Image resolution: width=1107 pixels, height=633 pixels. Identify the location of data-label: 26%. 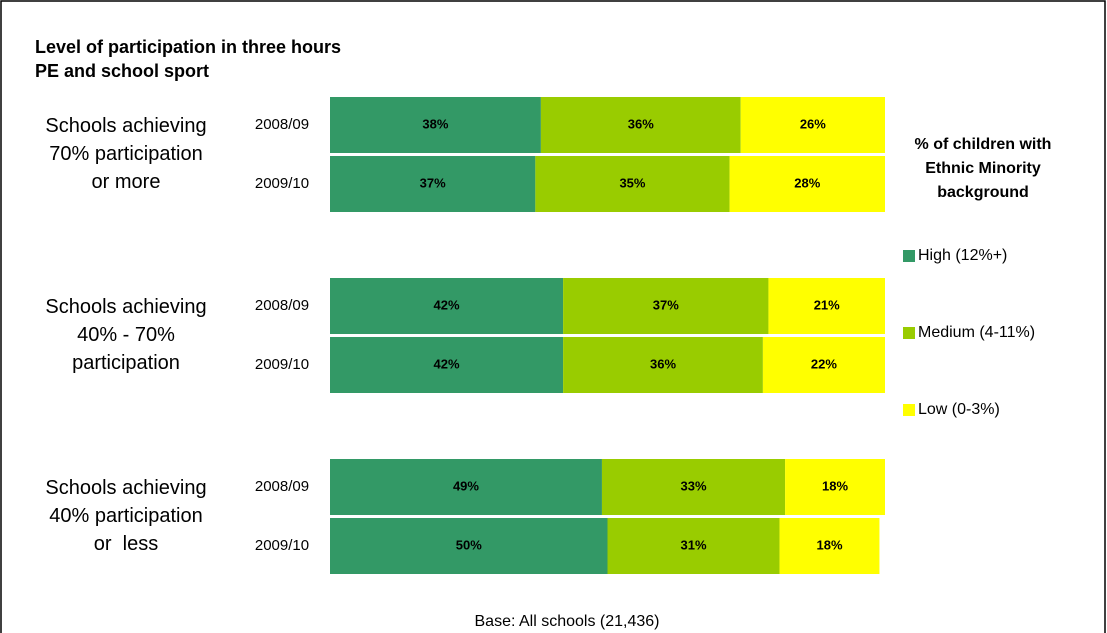
(813, 123).